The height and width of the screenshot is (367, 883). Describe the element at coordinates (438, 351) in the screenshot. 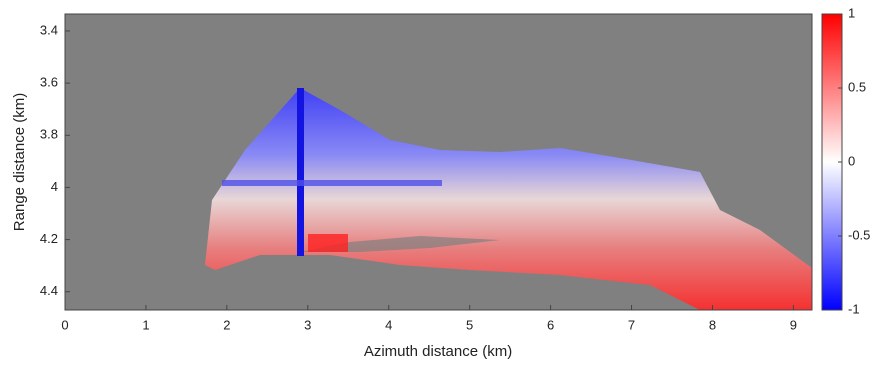

I see `x-axis-title: Azimuth distance (km)` at that location.